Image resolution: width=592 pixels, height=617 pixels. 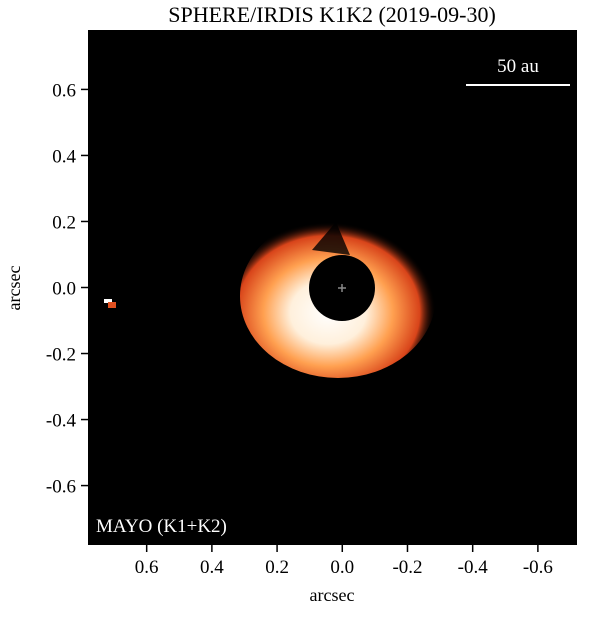 What do you see at coordinates (61, 487) in the screenshot?
I see `y-tick-label: -0.6` at bounding box center [61, 487].